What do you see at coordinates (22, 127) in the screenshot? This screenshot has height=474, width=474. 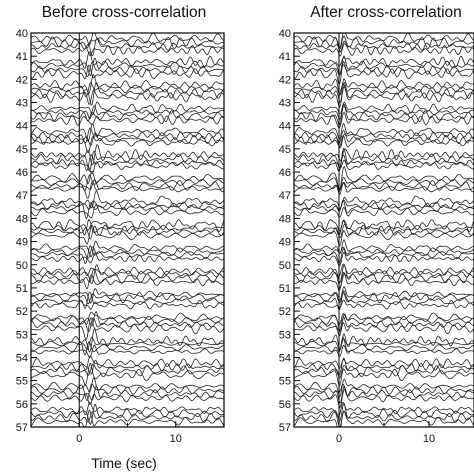 I see `y-tick-label: 44` at bounding box center [22, 127].